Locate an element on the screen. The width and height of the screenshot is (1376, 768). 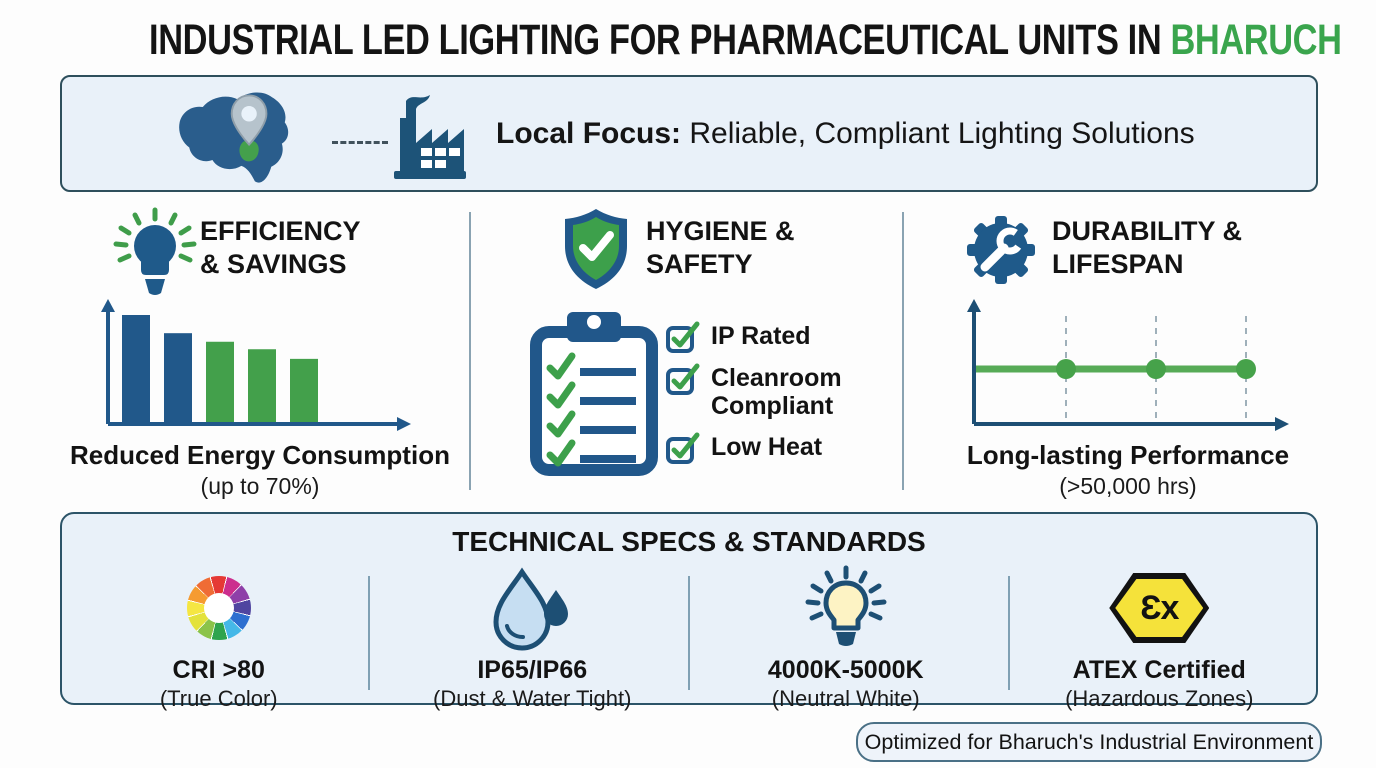
checklist-item-ip-rated: IP Rated is located at coordinates (738, 337).